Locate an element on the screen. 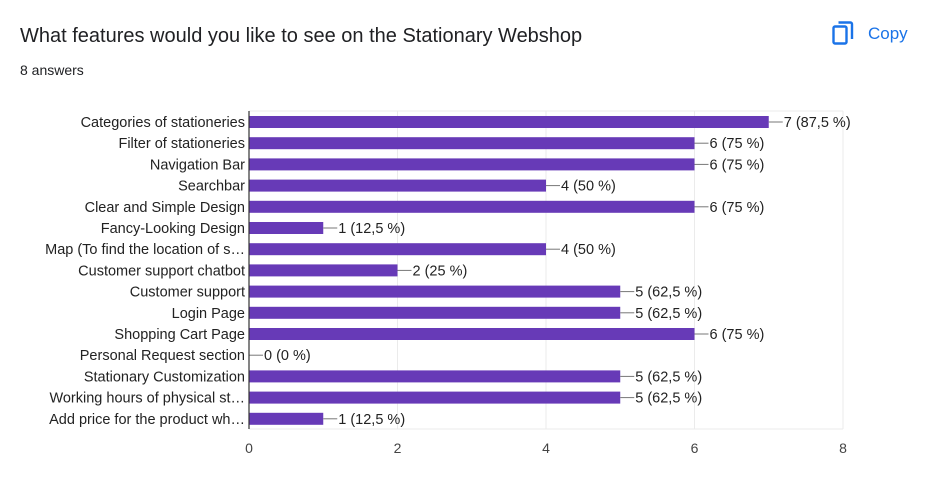 Image resolution: width=929 pixels, height=483 pixels. x-tick-label: 0 is located at coordinates (249, 448).